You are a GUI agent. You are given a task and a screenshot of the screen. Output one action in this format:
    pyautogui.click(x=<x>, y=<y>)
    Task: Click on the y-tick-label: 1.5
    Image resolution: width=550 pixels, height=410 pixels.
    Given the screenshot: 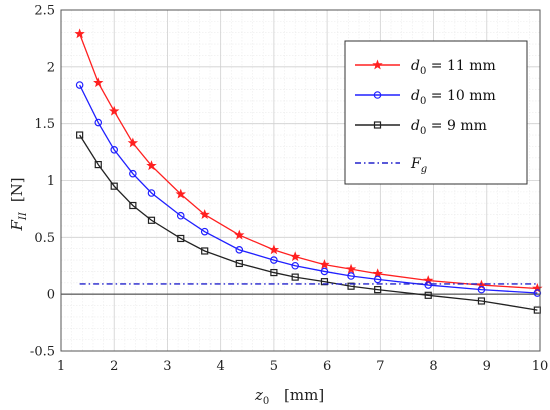 What is the action you would take?
    pyautogui.click(x=44, y=124)
    